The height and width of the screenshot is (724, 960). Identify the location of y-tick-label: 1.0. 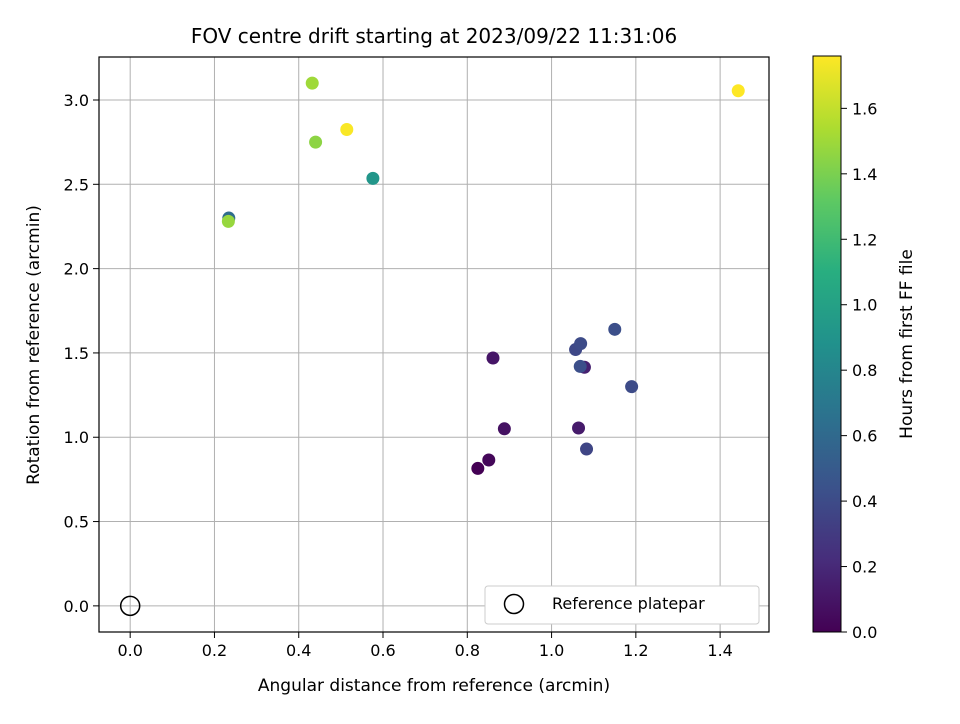
(76, 437).